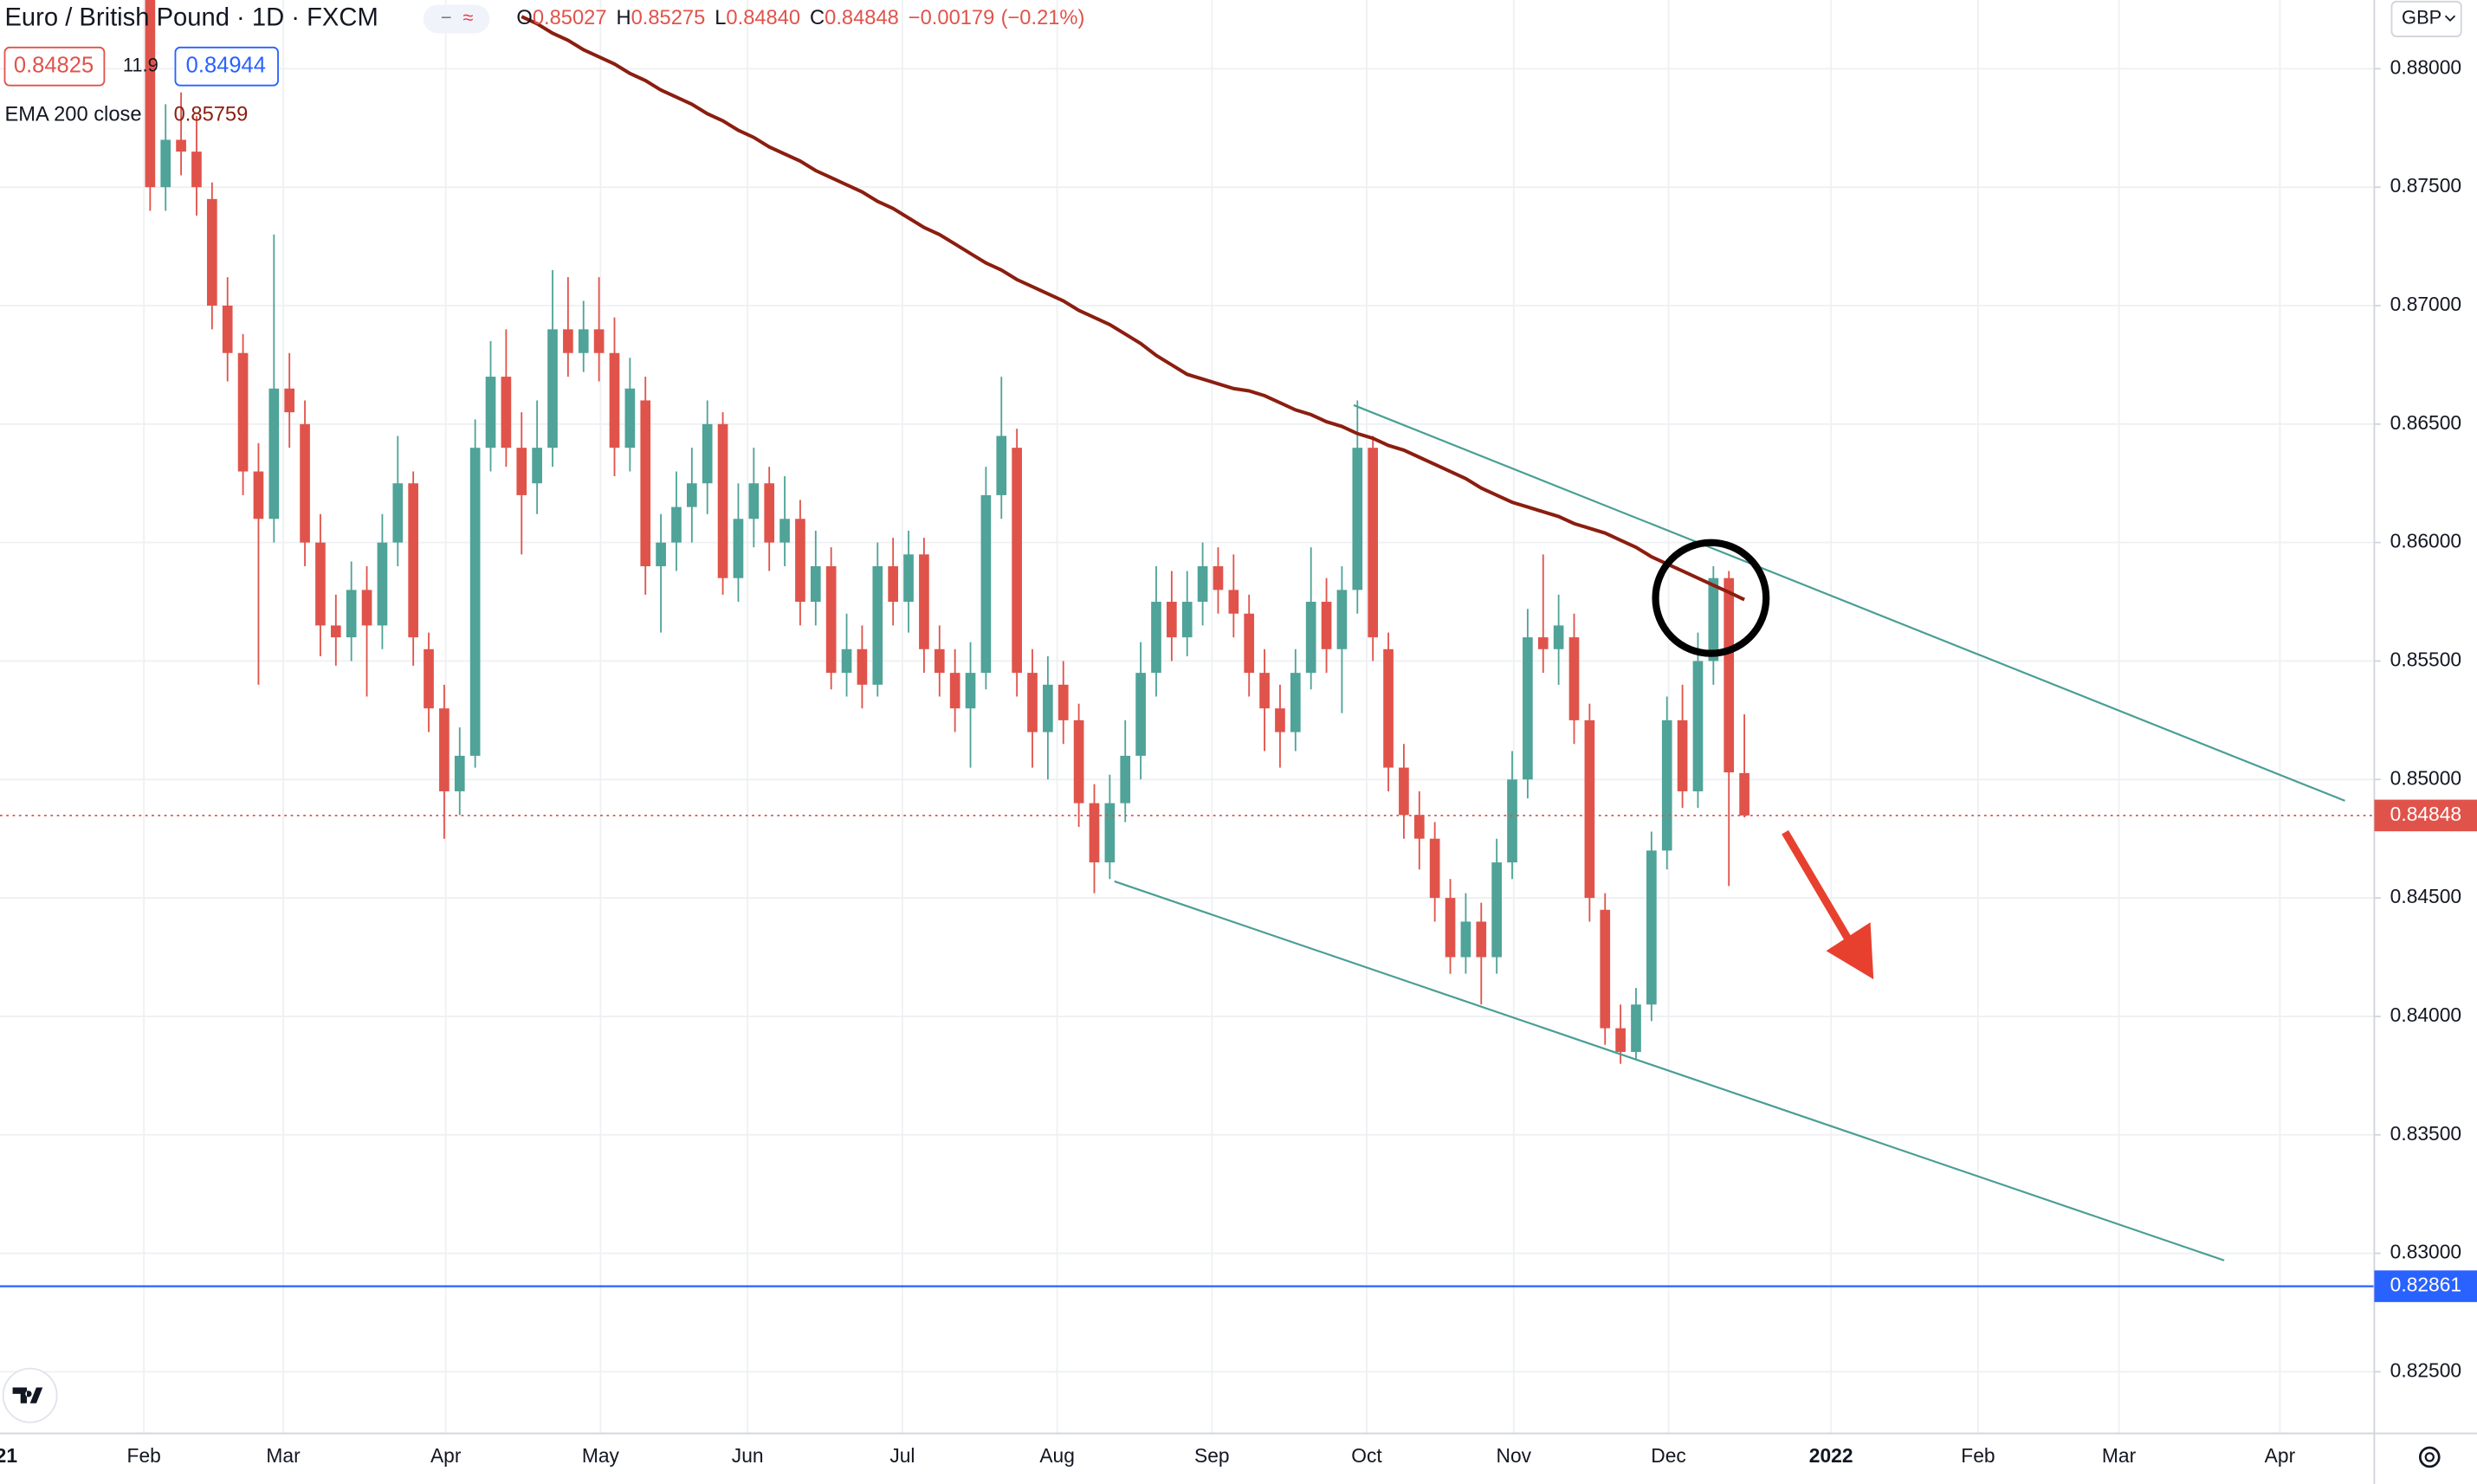 The width and height of the screenshot is (2477, 1484). What do you see at coordinates (2425, 1286) in the screenshot?
I see `horizontal-line-box` at bounding box center [2425, 1286].